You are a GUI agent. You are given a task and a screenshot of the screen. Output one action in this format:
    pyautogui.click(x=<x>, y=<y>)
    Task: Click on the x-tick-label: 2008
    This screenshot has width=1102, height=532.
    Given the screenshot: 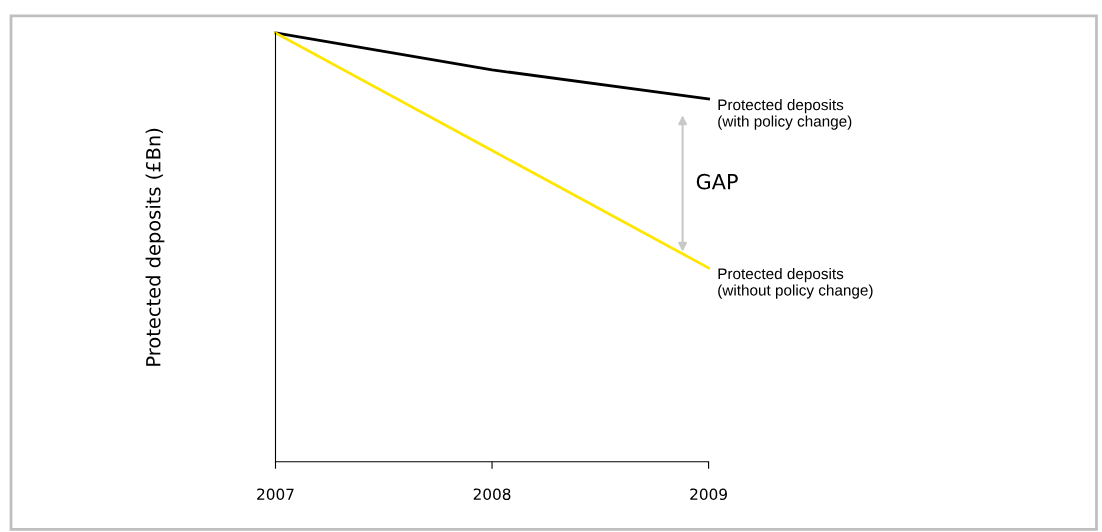 What is the action you would take?
    pyautogui.click(x=492, y=494)
    